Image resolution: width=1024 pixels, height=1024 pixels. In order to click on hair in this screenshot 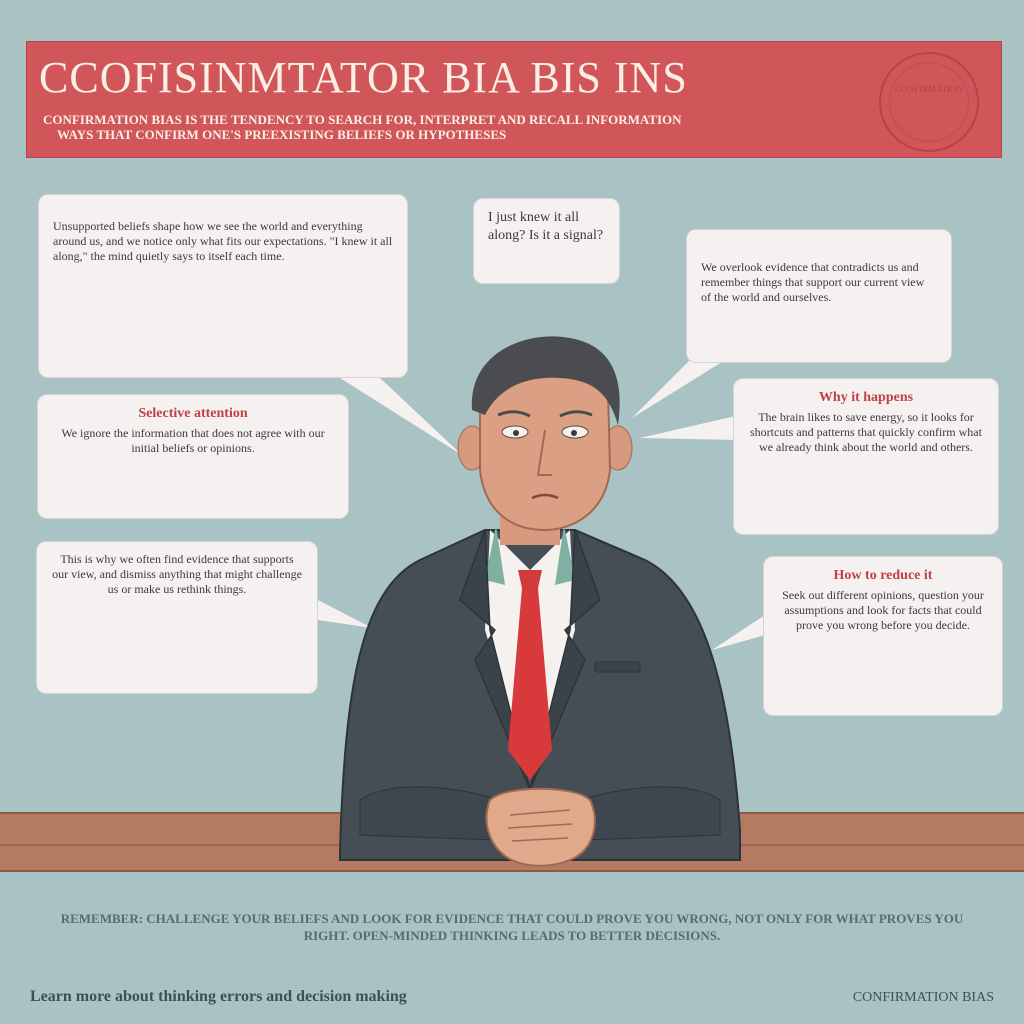, I will do `click(545, 380)`.